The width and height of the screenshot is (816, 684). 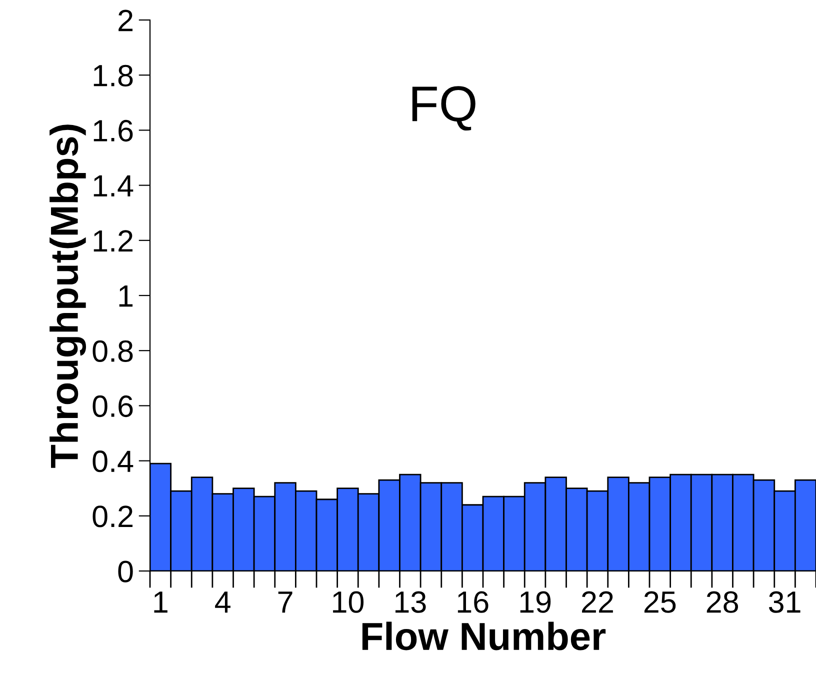 What do you see at coordinates (285, 602) in the screenshot?
I see `x-tick-label: 7` at bounding box center [285, 602].